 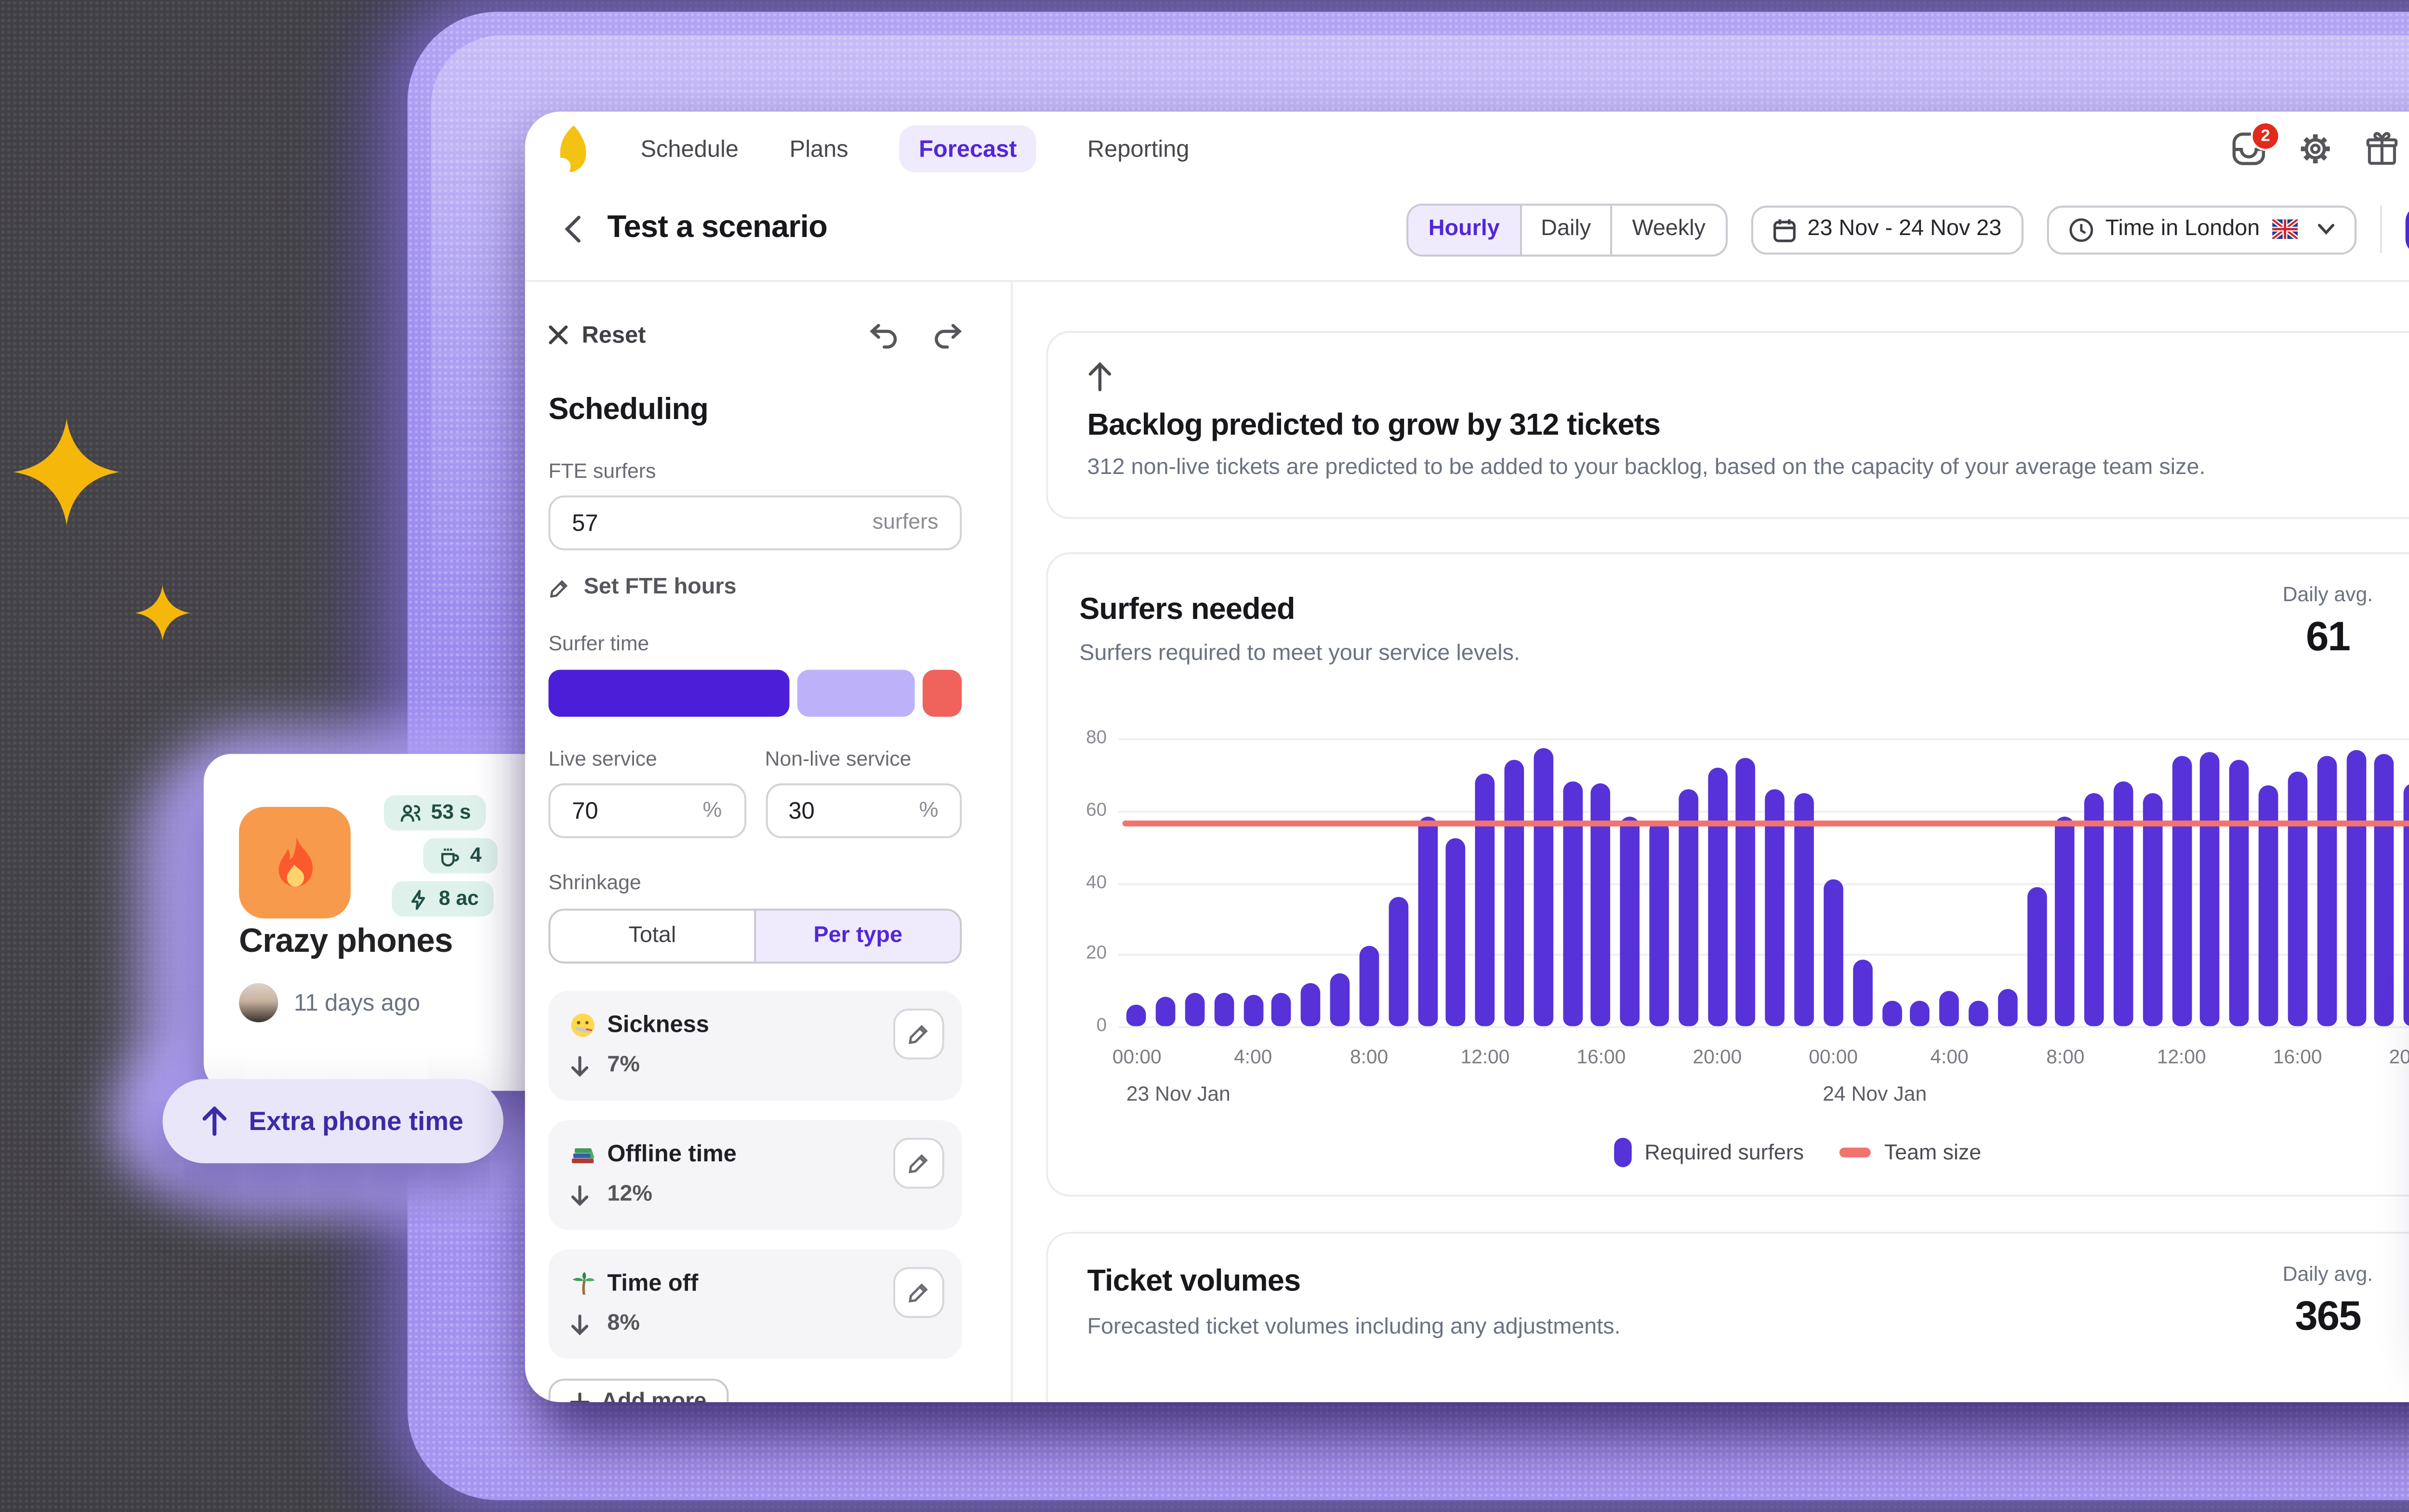 I want to click on reset-button: Reset, so click(x=614, y=335).